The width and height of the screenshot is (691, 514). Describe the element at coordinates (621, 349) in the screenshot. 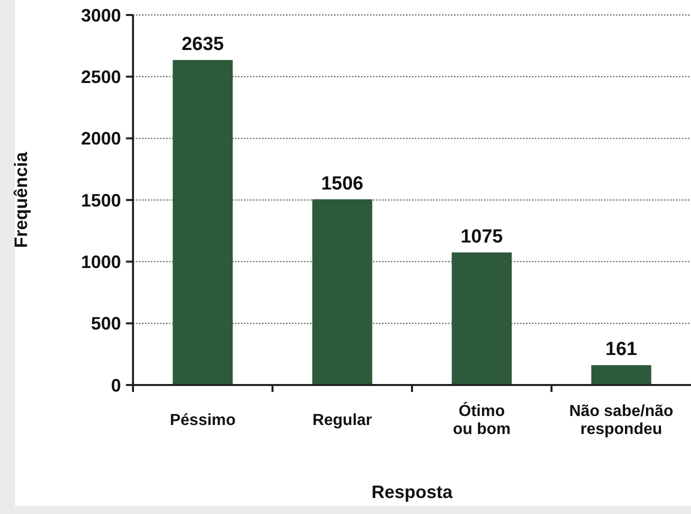

I see `data-label: 161` at that location.